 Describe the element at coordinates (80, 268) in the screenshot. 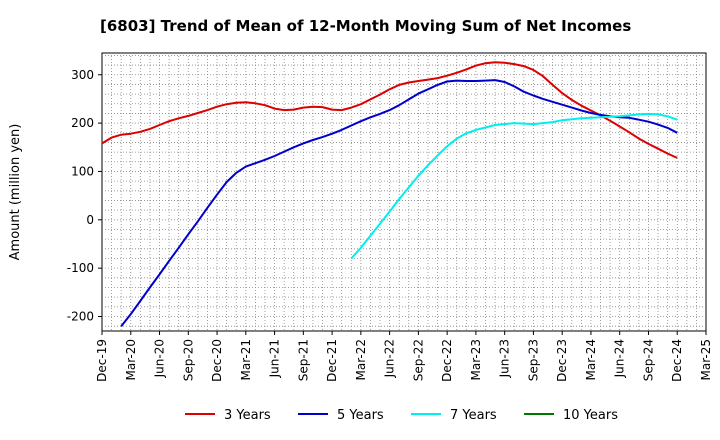

I see `y-tick-label: -100` at that location.